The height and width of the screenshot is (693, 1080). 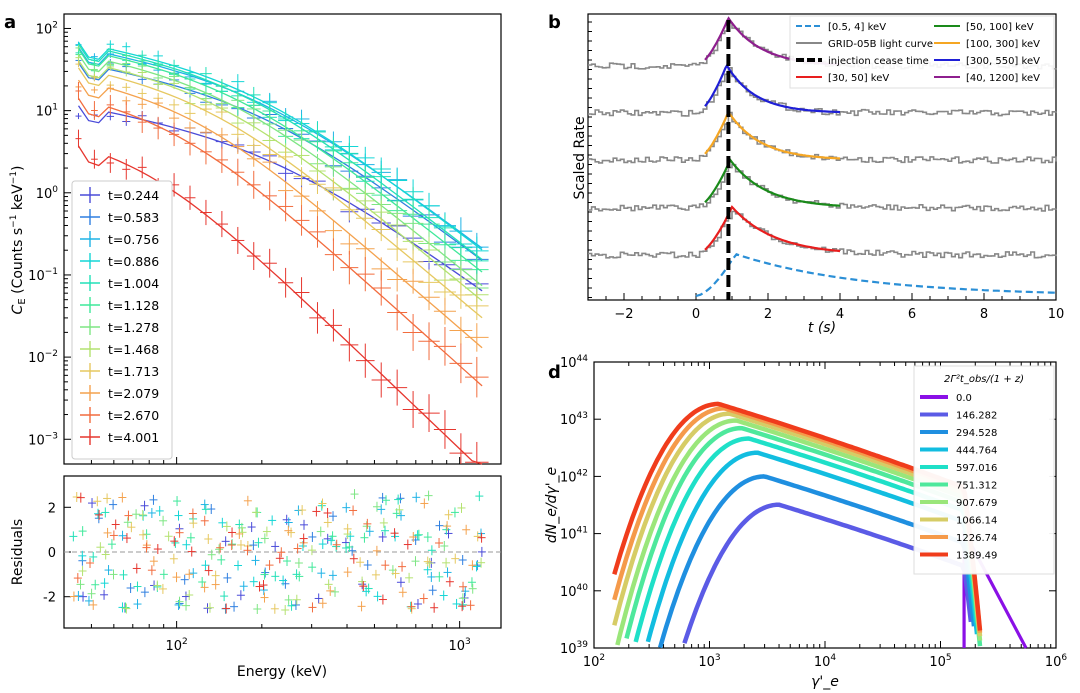 I want to click on residuals-points, so click(x=277, y=552).